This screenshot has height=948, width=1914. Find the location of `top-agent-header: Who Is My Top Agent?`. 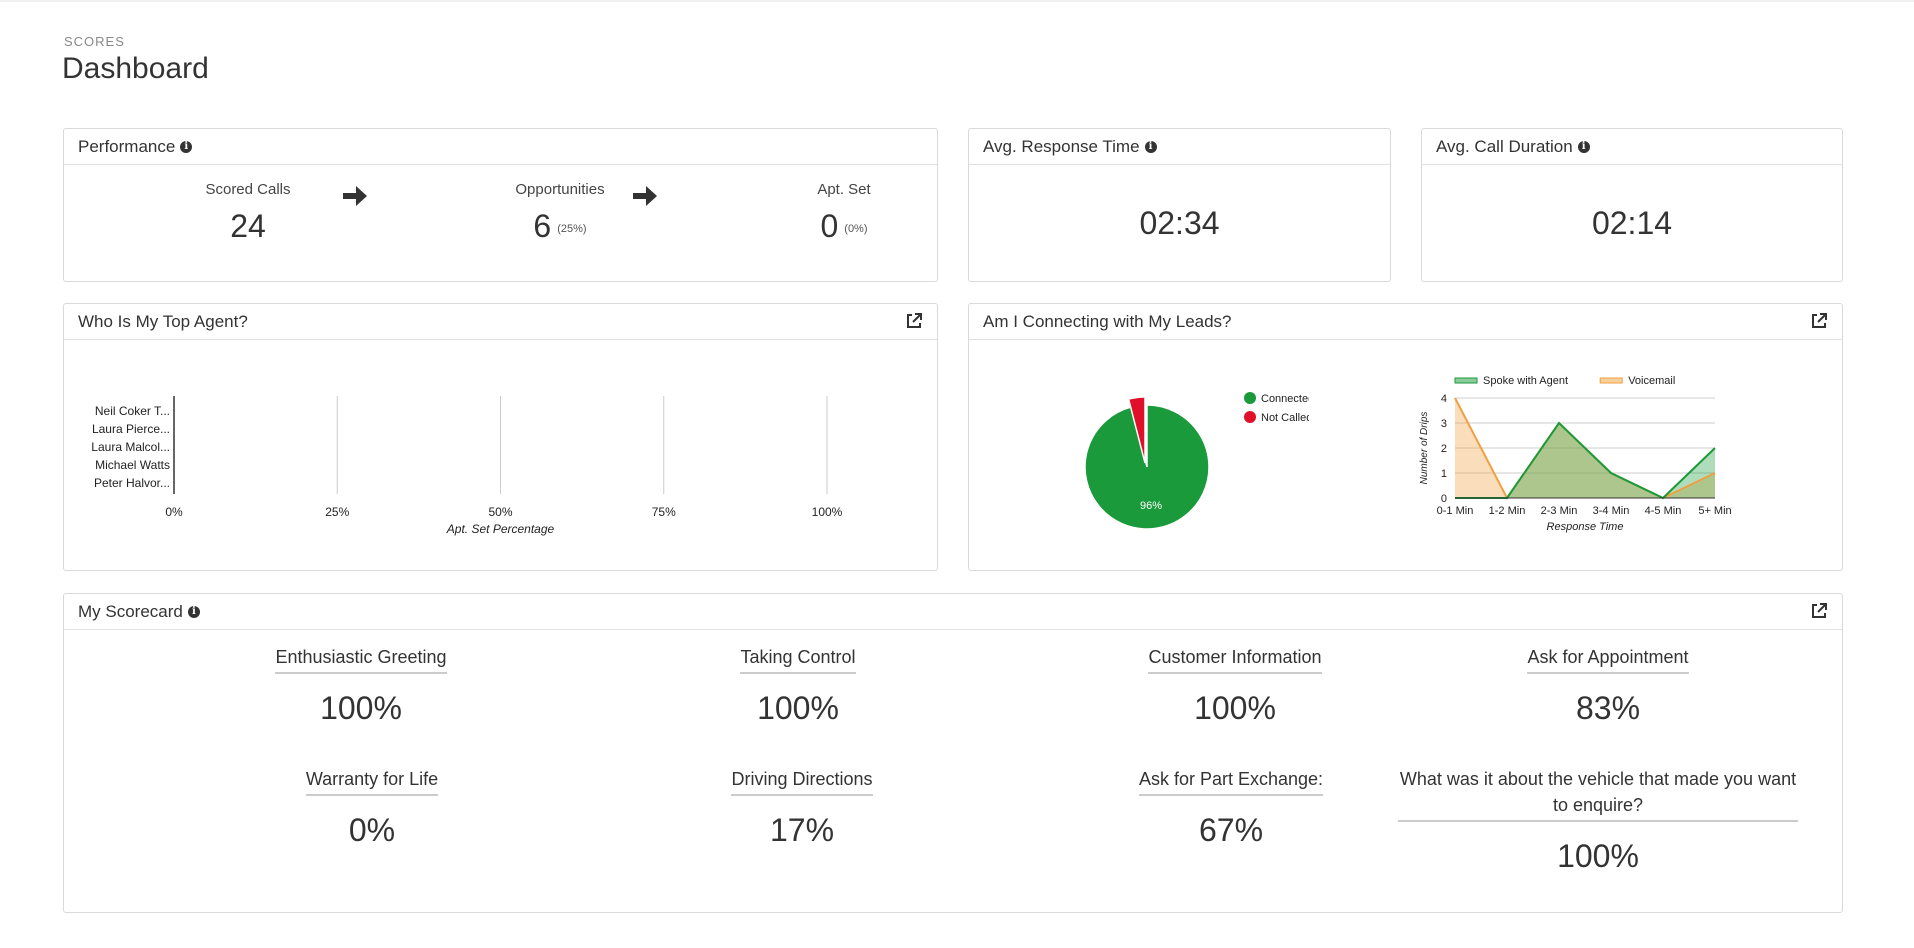

top-agent-header: Who Is My Top Agent? is located at coordinates (500, 322).